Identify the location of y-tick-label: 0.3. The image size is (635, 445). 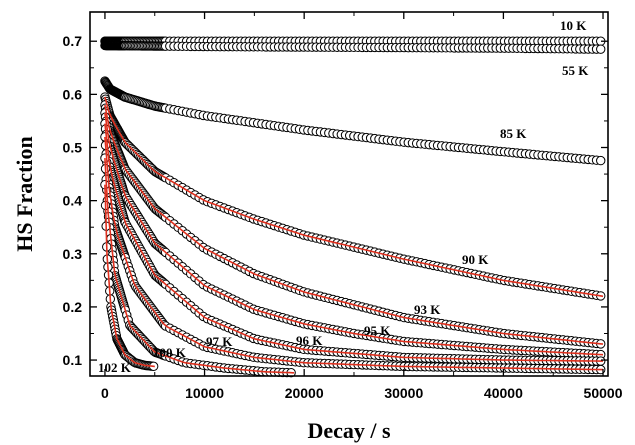
(73, 254).